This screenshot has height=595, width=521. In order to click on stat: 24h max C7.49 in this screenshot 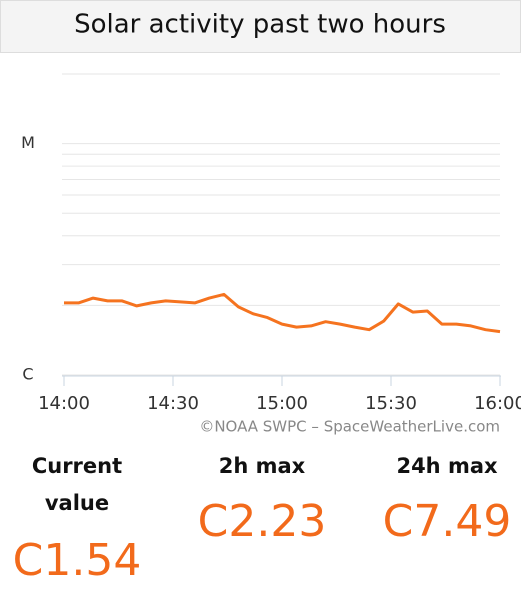, I will do `click(441, 497)`.